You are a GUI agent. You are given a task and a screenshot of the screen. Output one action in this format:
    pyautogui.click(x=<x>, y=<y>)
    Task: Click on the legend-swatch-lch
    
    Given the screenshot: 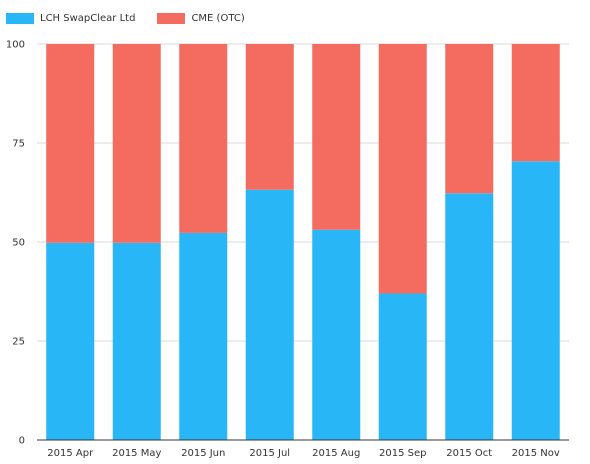 What is the action you would take?
    pyautogui.click(x=20, y=18)
    